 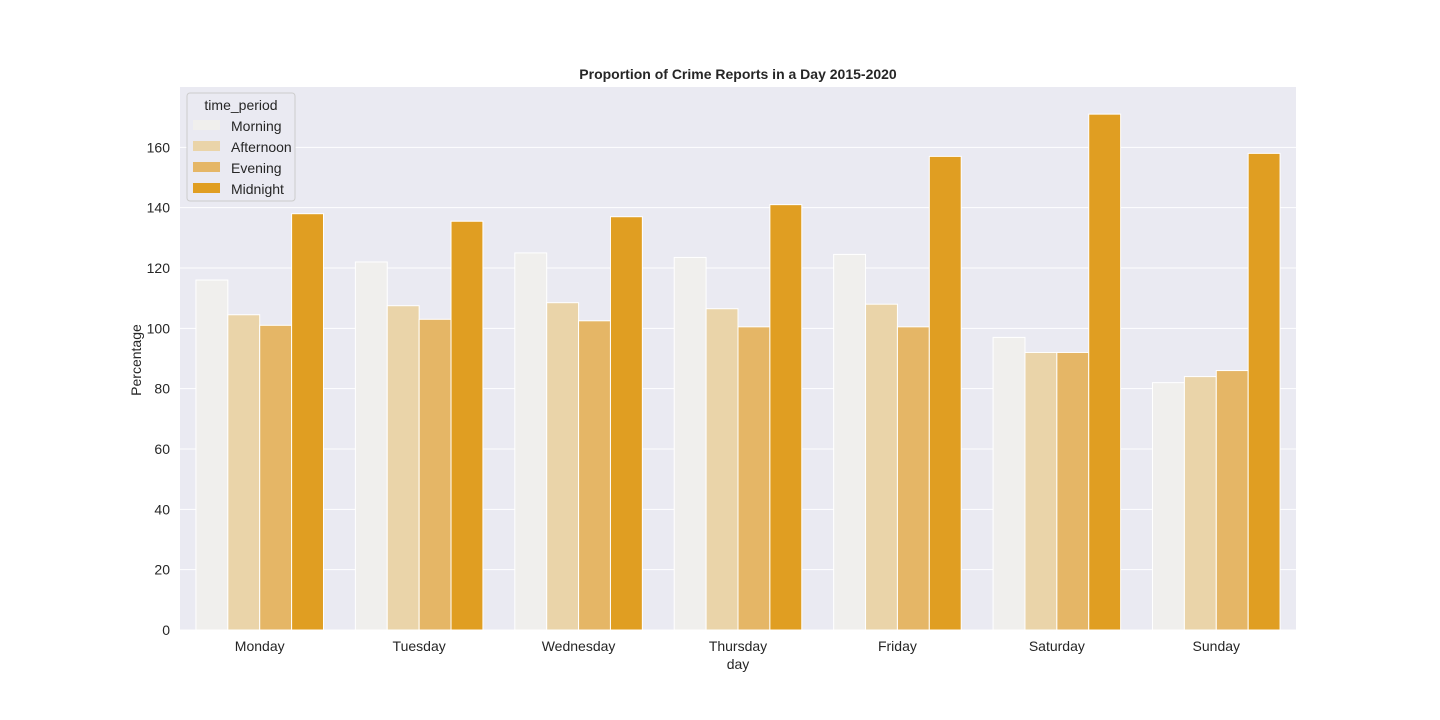 I want to click on y-tick-label: 80, so click(x=162, y=389).